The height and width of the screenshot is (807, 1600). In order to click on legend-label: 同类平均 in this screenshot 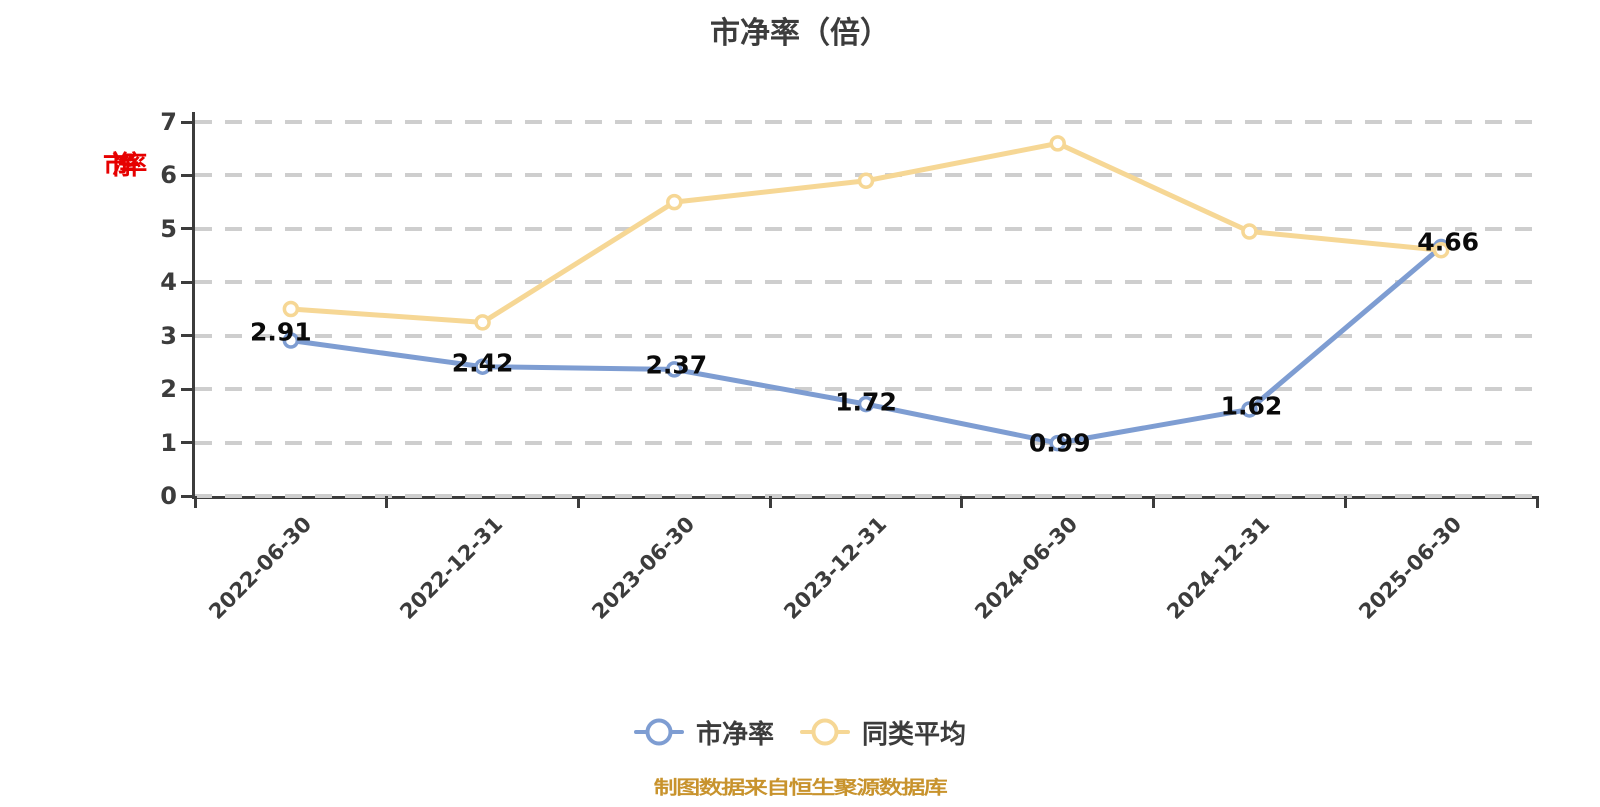, I will do `click(914, 734)`.